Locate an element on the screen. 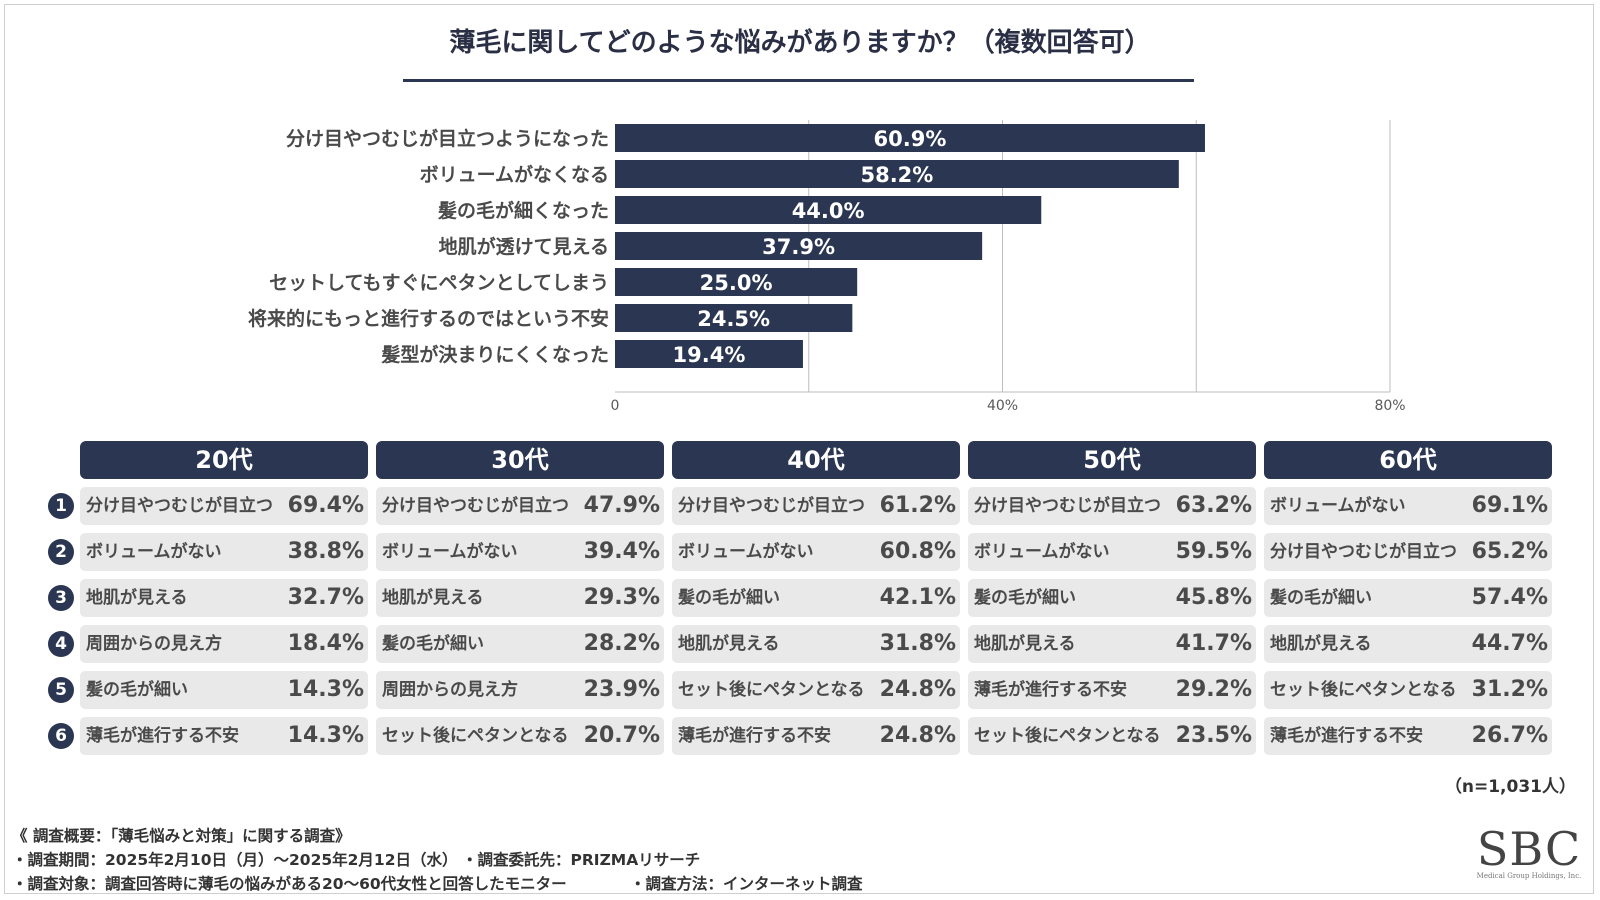 The image size is (1600, 900). logo-text: SBC is located at coordinates (1529, 849).